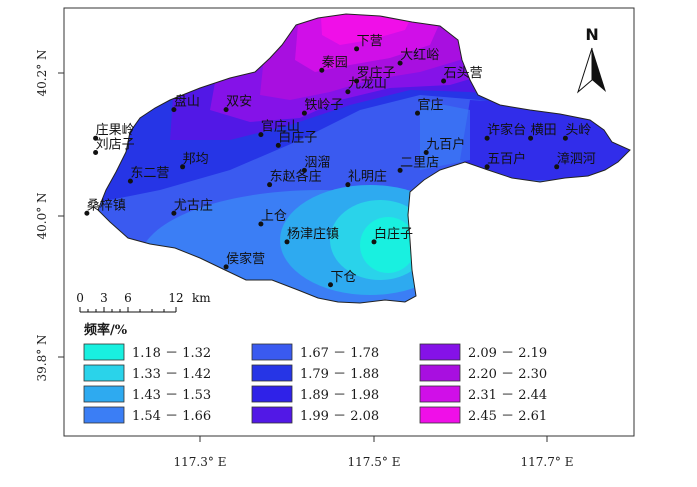 The width and height of the screenshot is (697, 487). I want to click on place-label: 下仓, so click(344, 277).